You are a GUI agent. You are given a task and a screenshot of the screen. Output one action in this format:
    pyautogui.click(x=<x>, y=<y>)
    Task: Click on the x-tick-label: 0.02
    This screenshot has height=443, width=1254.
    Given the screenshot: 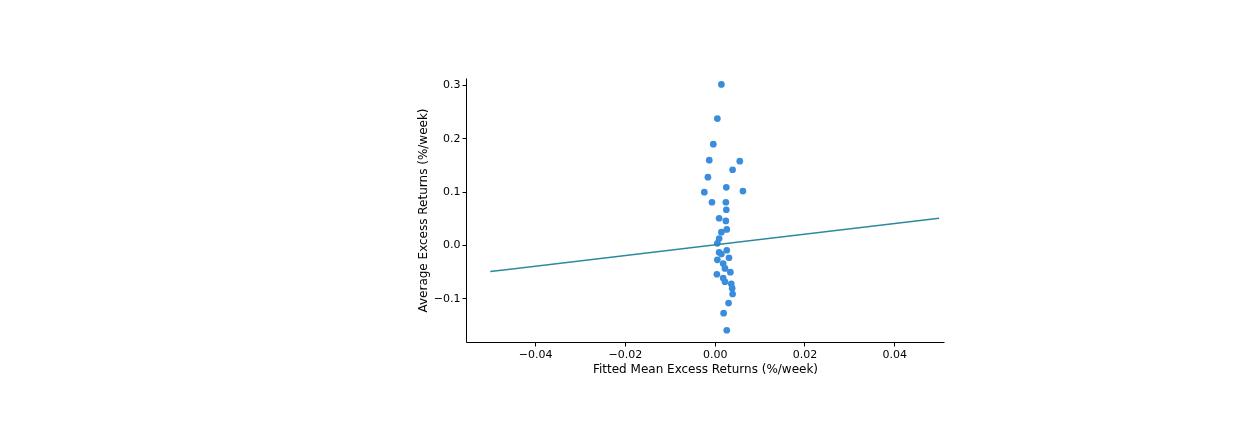 What is the action you would take?
    pyautogui.click(x=805, y=354)
    